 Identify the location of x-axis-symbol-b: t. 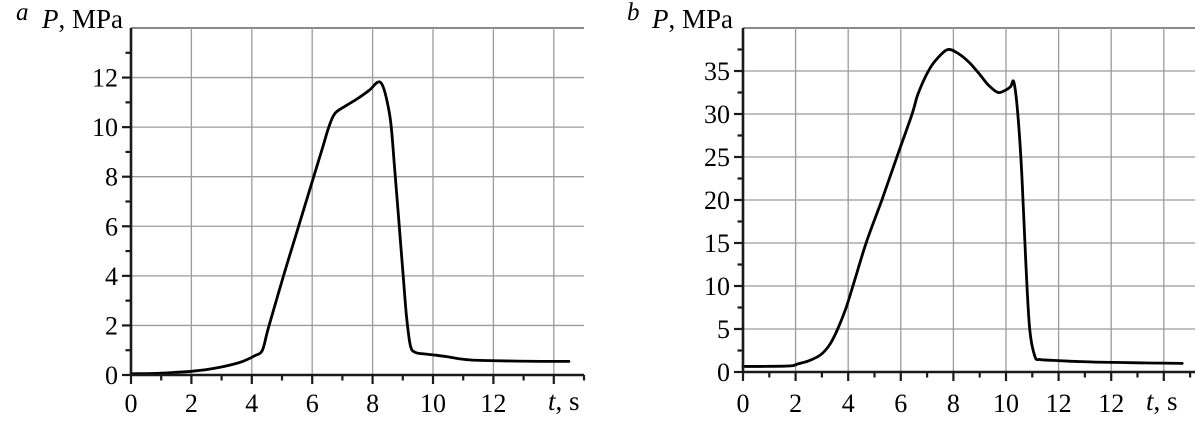
(1150, 401).